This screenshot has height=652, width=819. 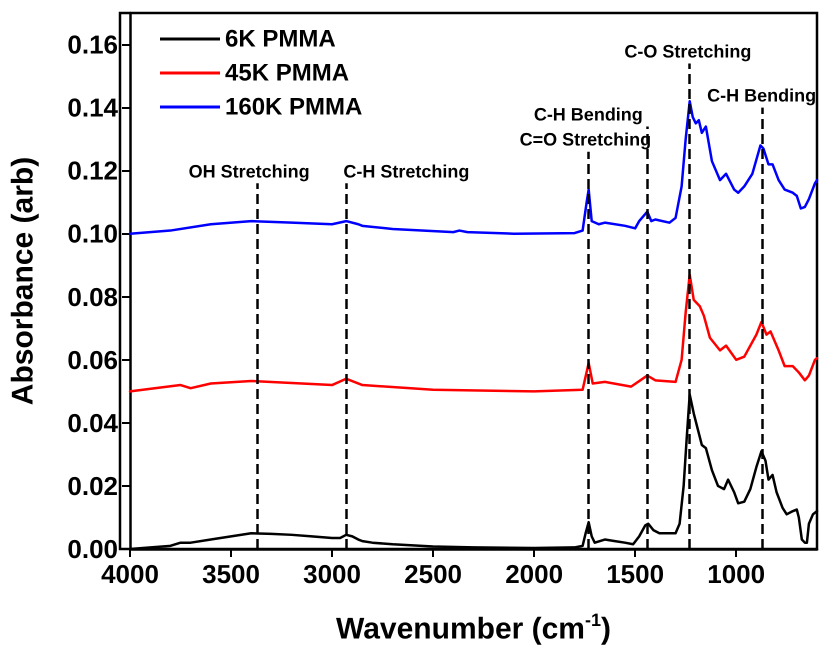 I want to click on ref-line-label: C-O Stretching, so click(x=688, y=51).